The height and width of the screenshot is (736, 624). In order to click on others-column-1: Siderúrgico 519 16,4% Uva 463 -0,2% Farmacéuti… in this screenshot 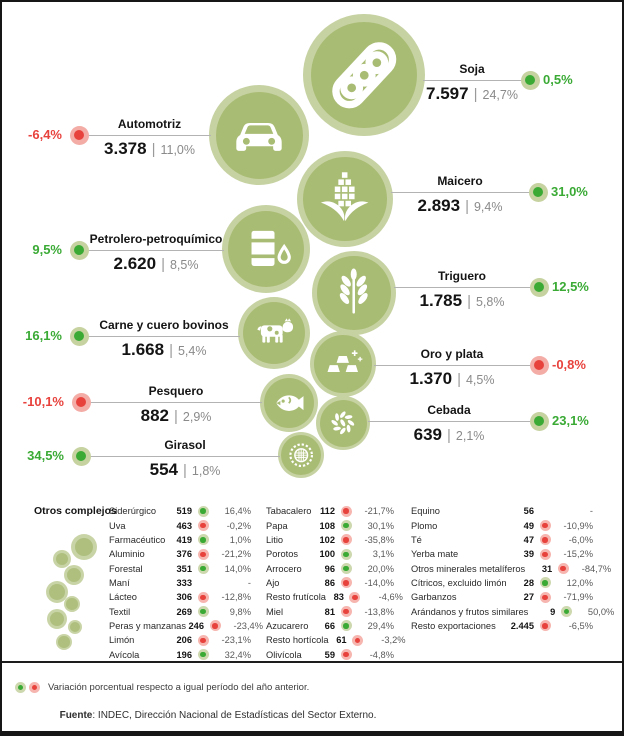, I will do `click(186, 583)`.